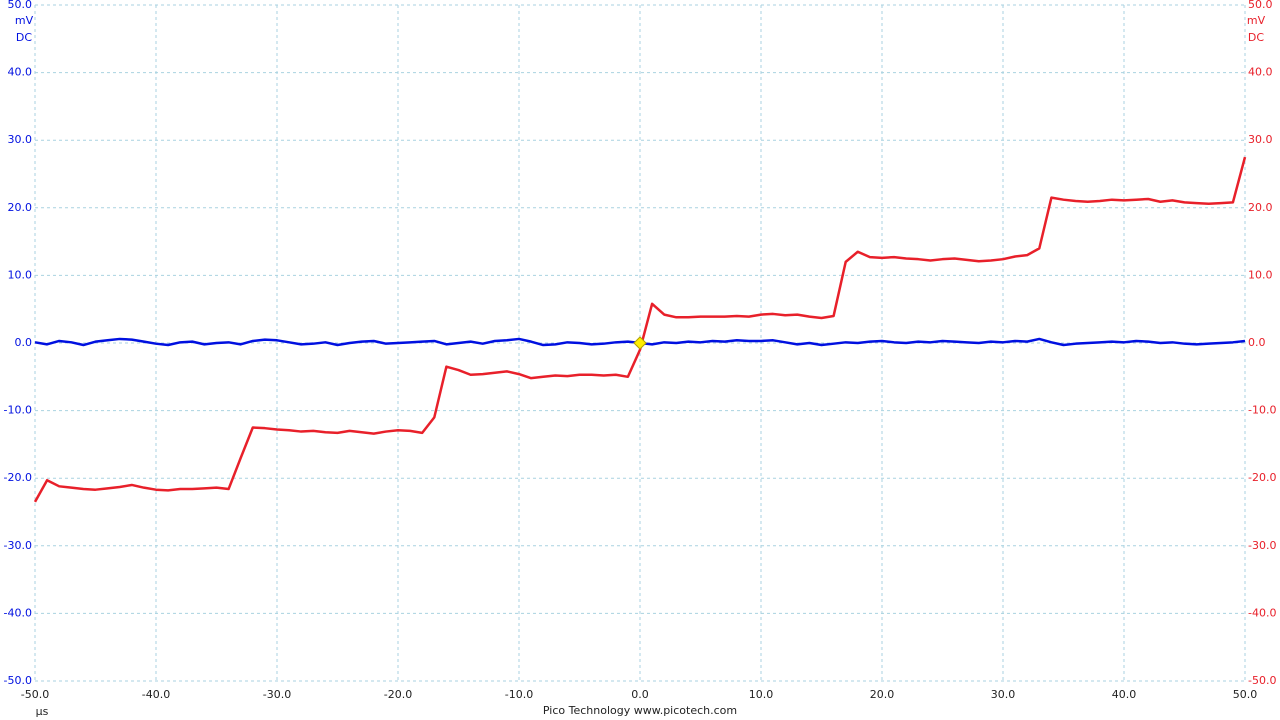 The height and width of the screenshot is (720, 1280). I want to click on y-coupling: DC, so click(24, 37).